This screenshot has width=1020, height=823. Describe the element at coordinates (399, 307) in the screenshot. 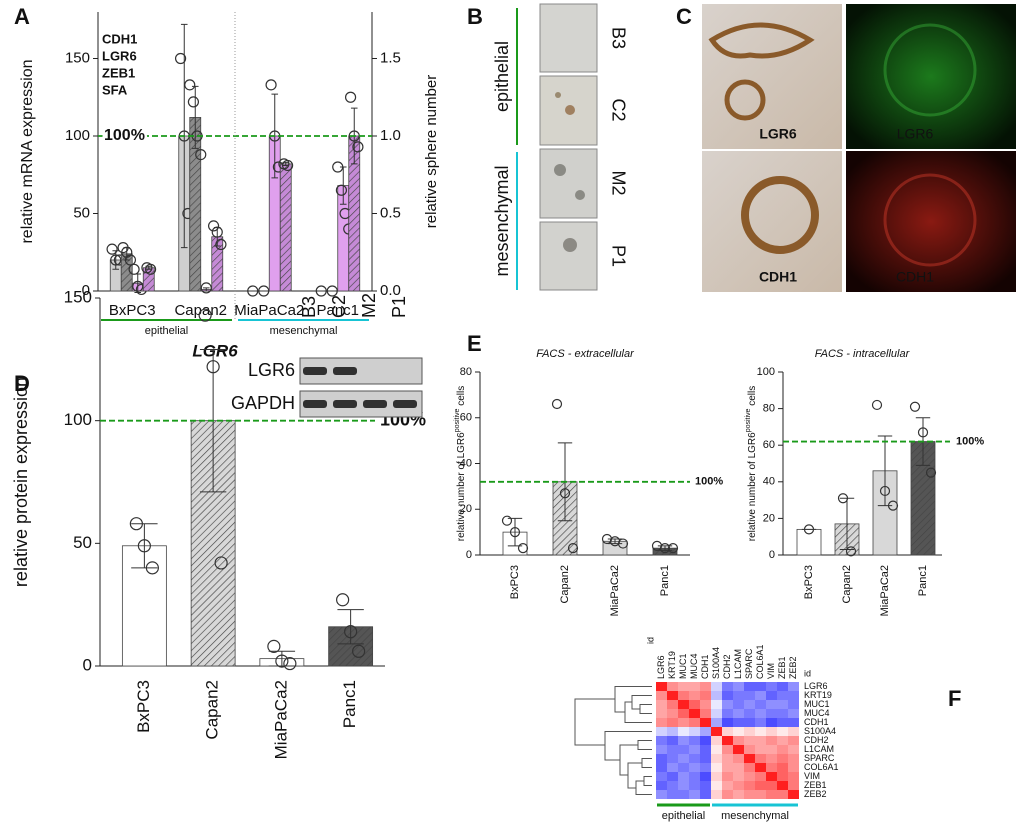

I see `blot-lane: P1` at that location.